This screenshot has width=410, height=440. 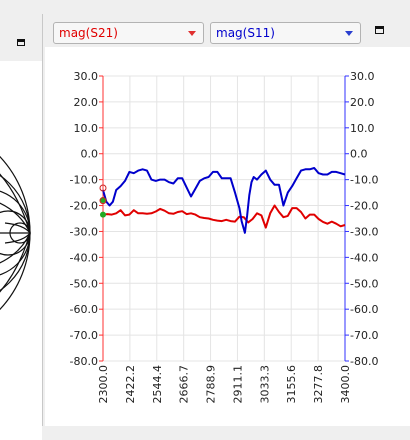 What do you see at coordinates (211, 384) in the screenshot?
I see `x-tick-label: 2788.9` at bounding box center [211, 384].